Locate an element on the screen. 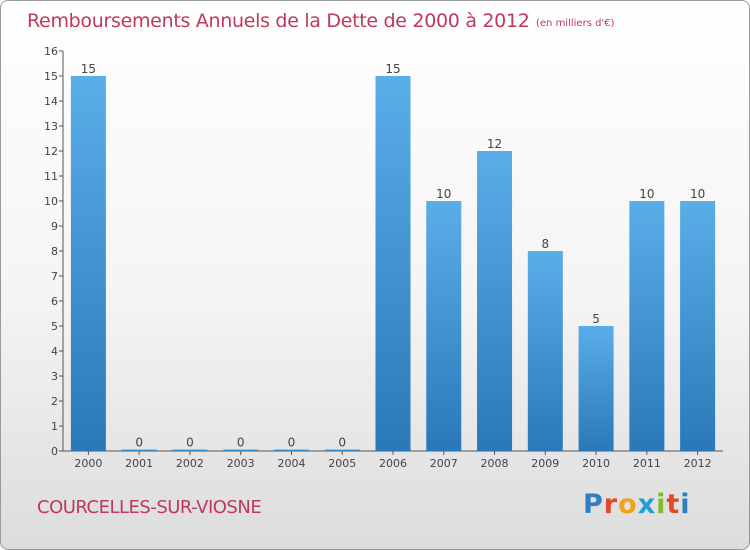 This screenshot has width=750, height=550. x-tick-label: 2010 is located at coordinates (596, 463).